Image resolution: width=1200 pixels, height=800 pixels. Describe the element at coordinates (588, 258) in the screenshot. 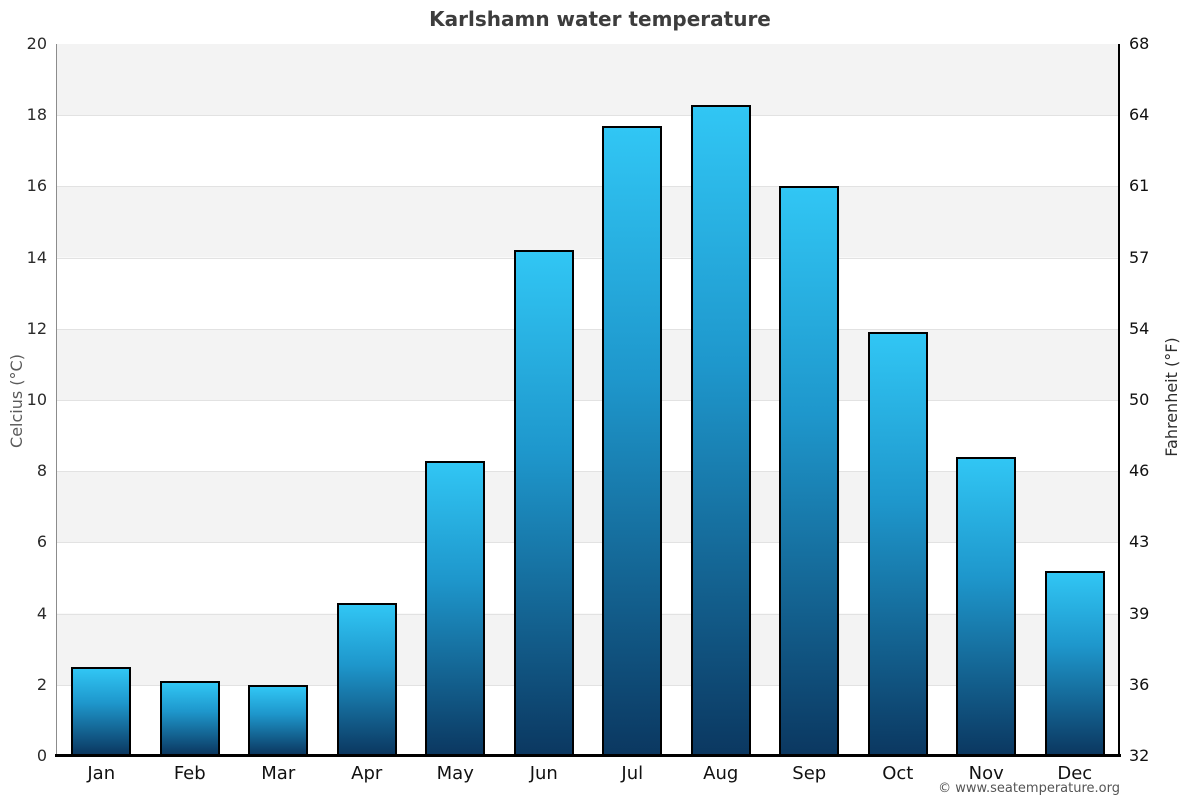

I see `gridline-14c` at that location.